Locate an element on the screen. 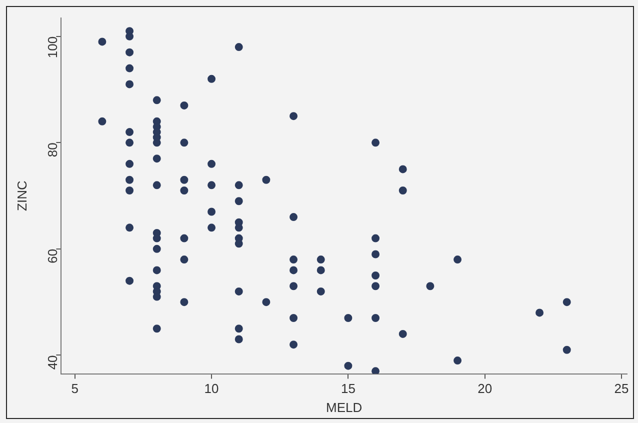 This screenshot has width=638, height=423. y-tick-label: 60 is located at coordinates (52, 256).